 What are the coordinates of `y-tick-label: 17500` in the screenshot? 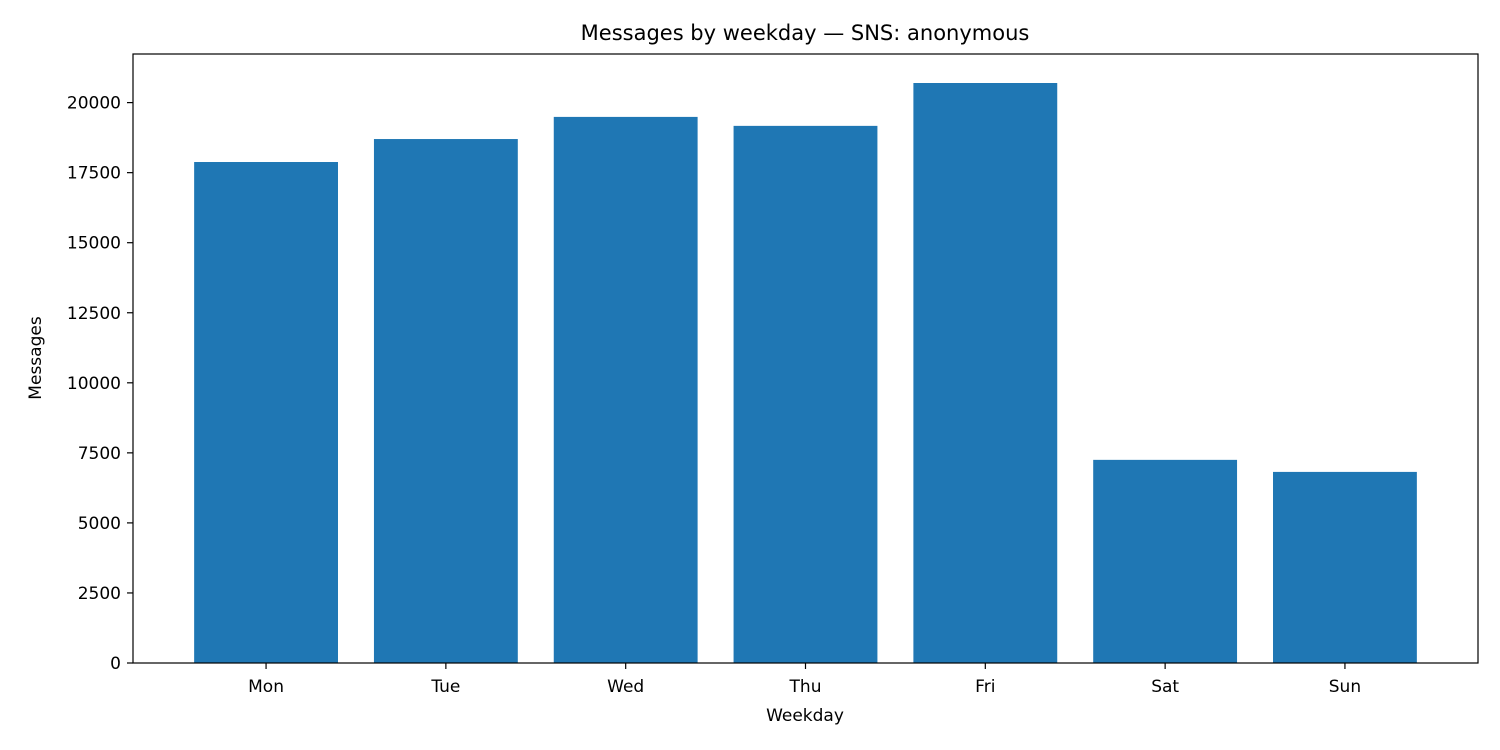 It's located at (94, 174).